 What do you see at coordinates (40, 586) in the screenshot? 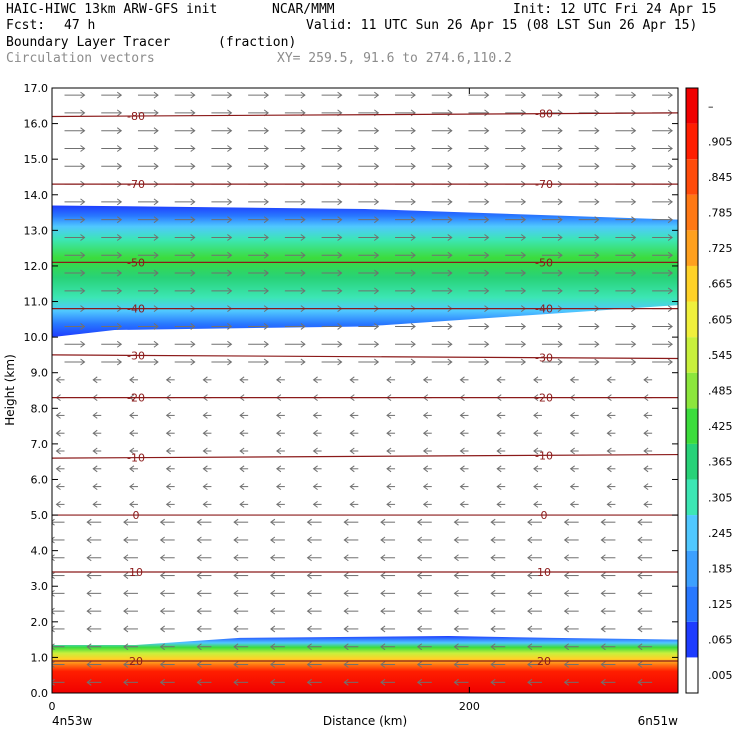
I see `y-tick-label: 3.0` at bounding box center [40, 586].